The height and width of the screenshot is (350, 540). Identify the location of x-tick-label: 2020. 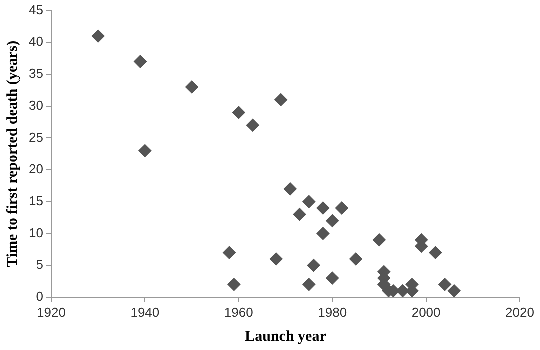
(520, 312).